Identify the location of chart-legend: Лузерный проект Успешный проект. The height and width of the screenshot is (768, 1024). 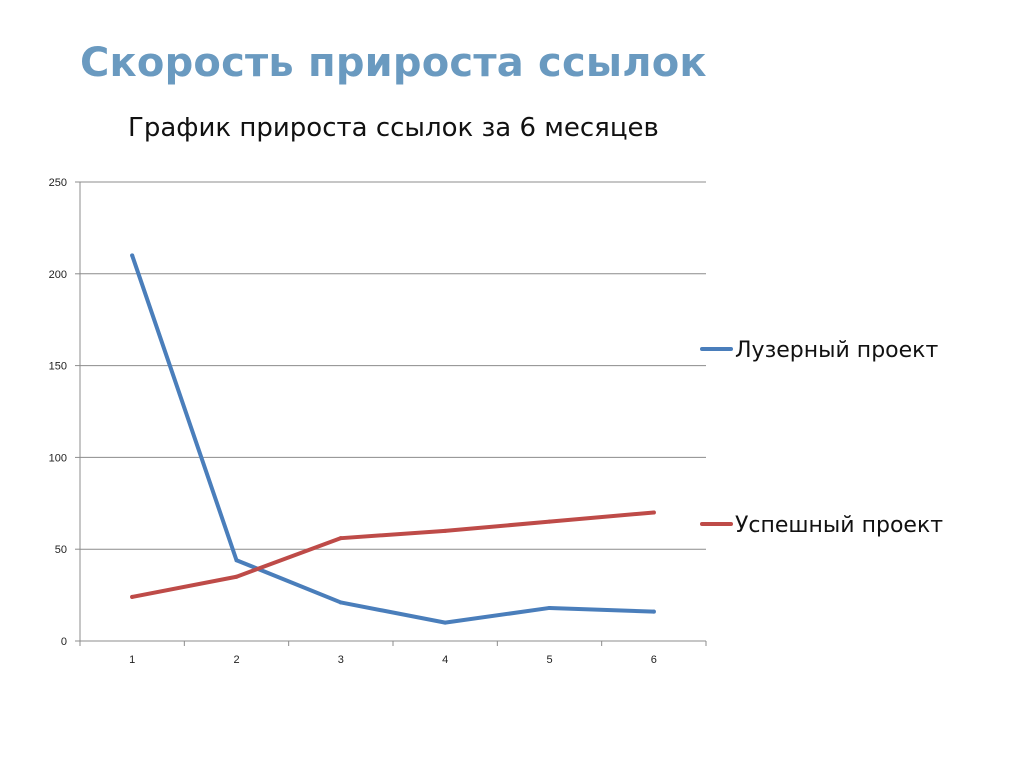
(821, 438).